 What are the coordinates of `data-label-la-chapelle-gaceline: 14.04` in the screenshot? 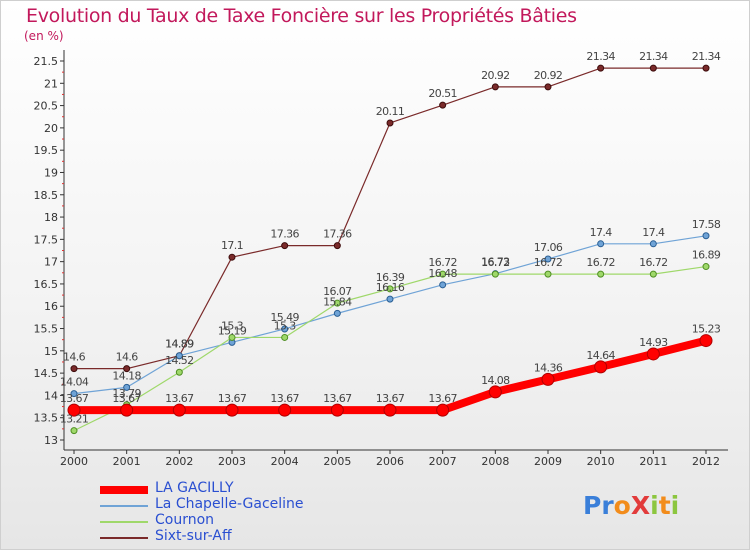 It's located at (74, 382).